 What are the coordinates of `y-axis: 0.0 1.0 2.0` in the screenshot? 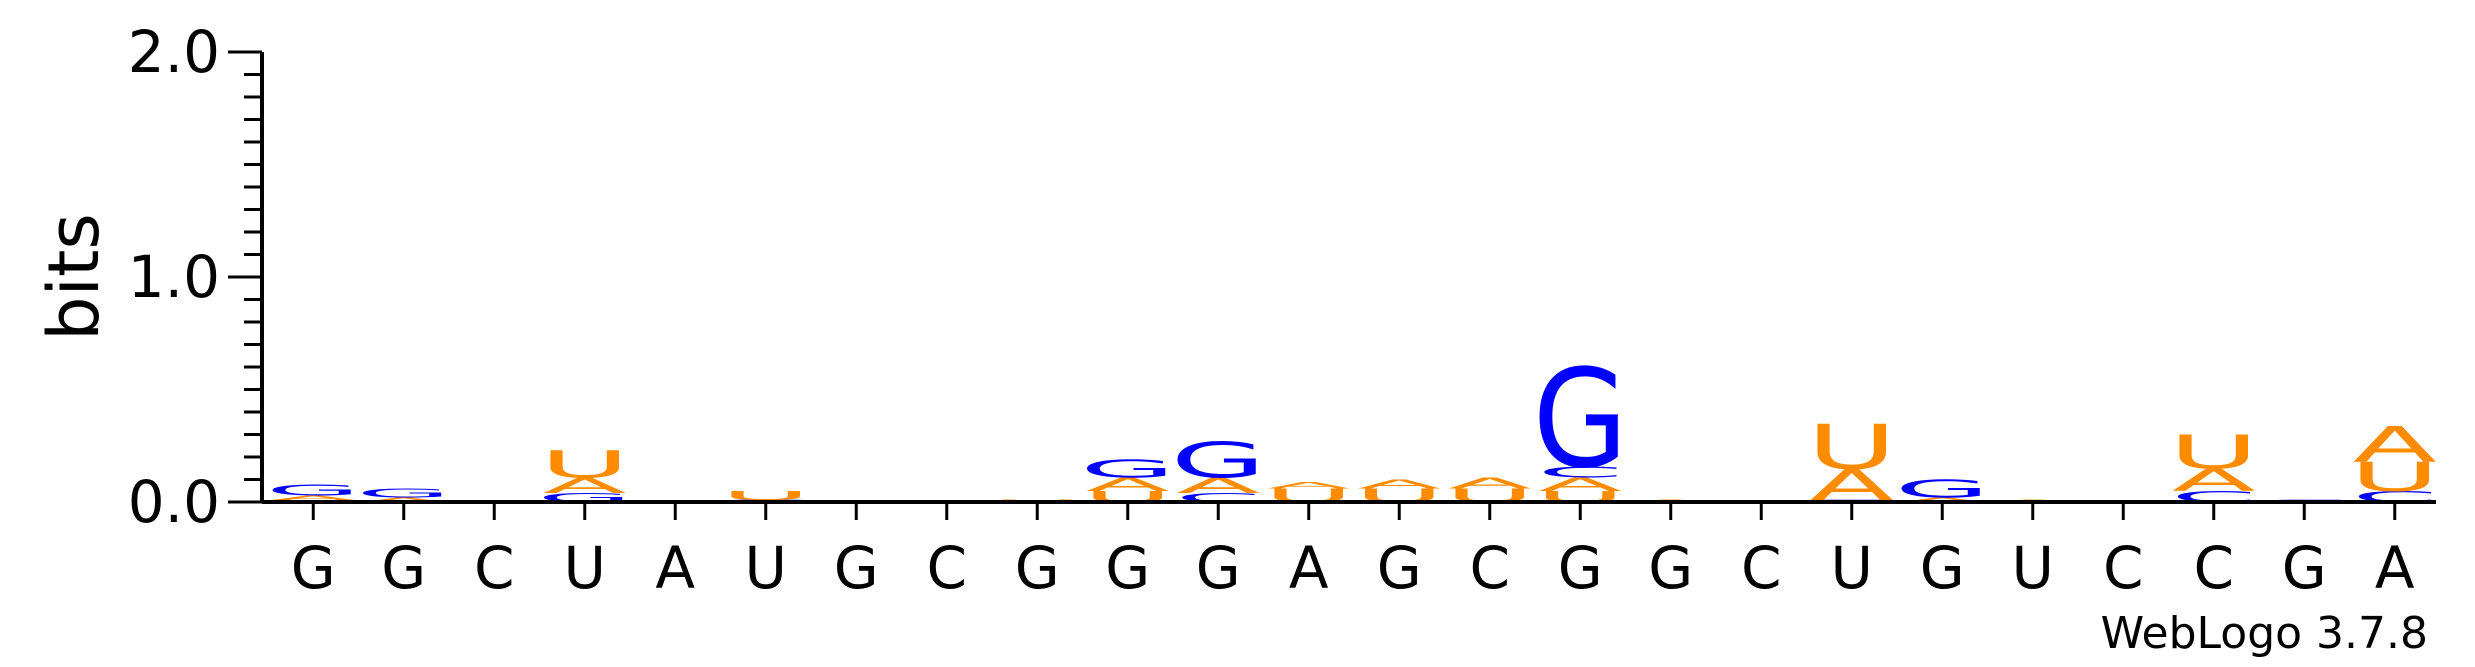 It's located at (196, 277).